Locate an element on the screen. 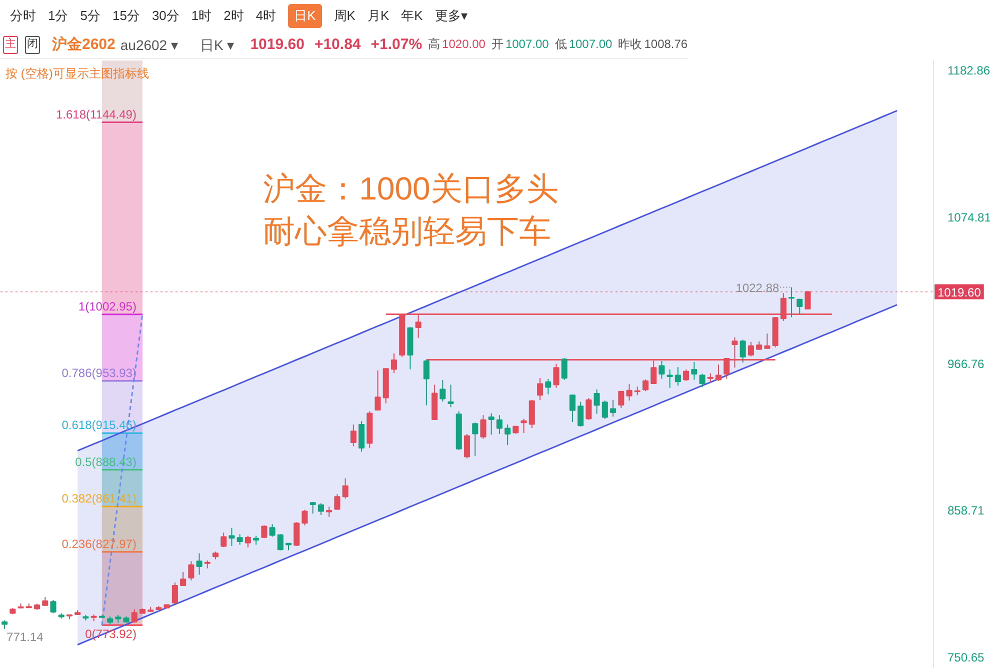 The height and width of the screenshot is (671, 990). ref-line-label: 0.236(827.97) is located at coordinates (99, 543).